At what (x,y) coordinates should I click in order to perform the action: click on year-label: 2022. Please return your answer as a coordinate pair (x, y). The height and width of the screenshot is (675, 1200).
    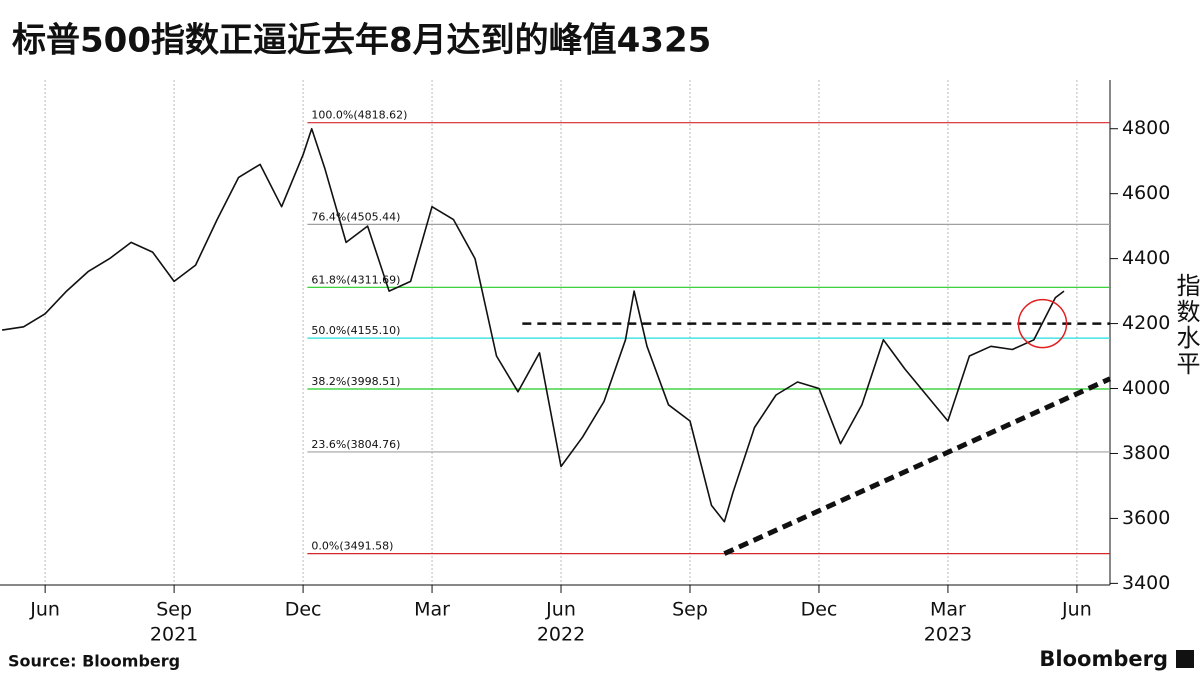
    Looking at the image, I should click on (561, 635).